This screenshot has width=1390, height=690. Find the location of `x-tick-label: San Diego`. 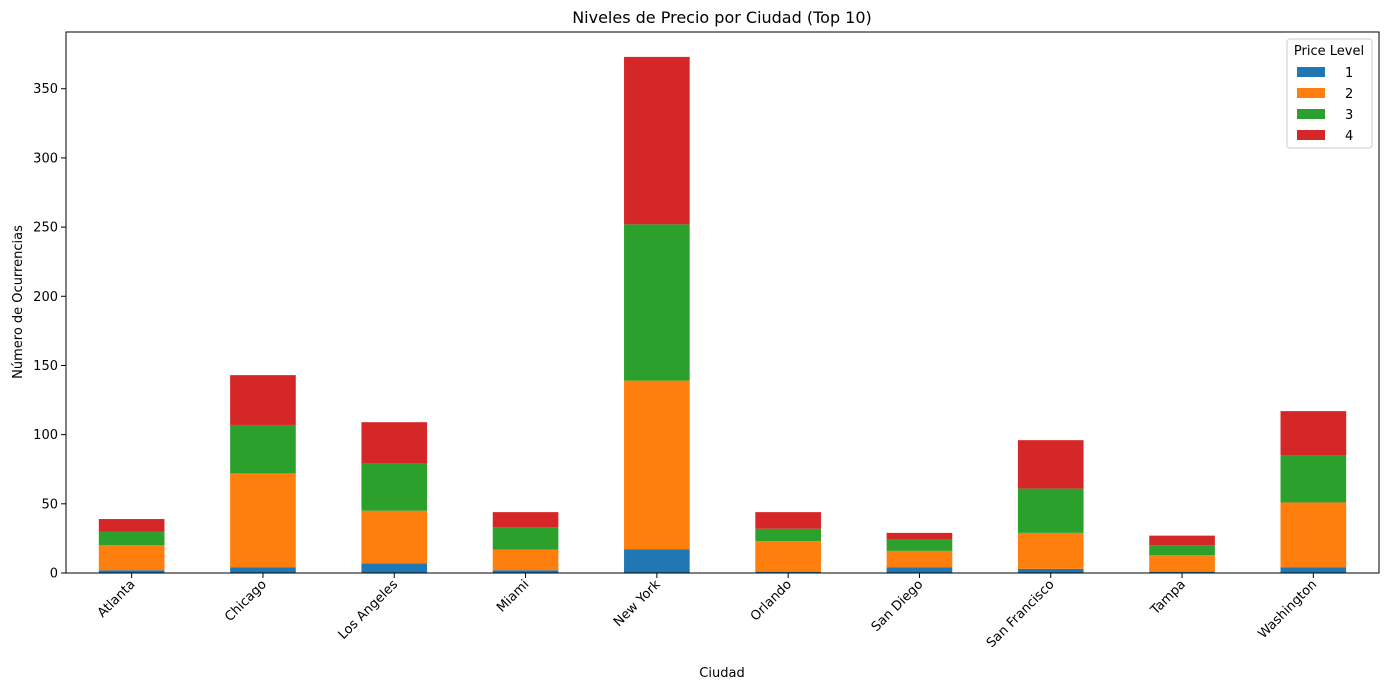

x-tick-label: San Diego is located at coordinates (898, 606).